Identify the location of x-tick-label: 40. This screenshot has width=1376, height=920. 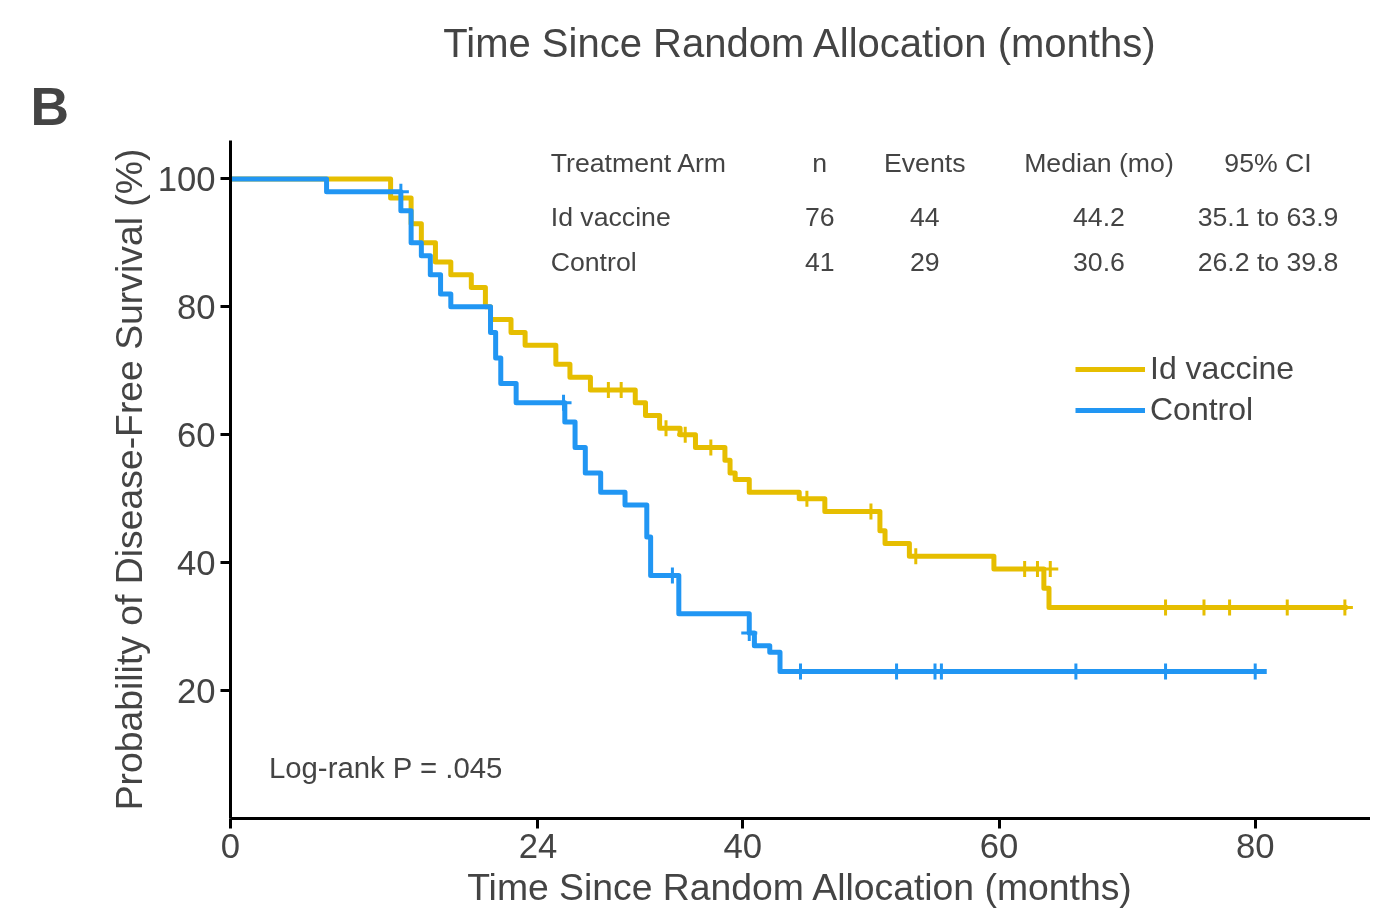
(743, 845).